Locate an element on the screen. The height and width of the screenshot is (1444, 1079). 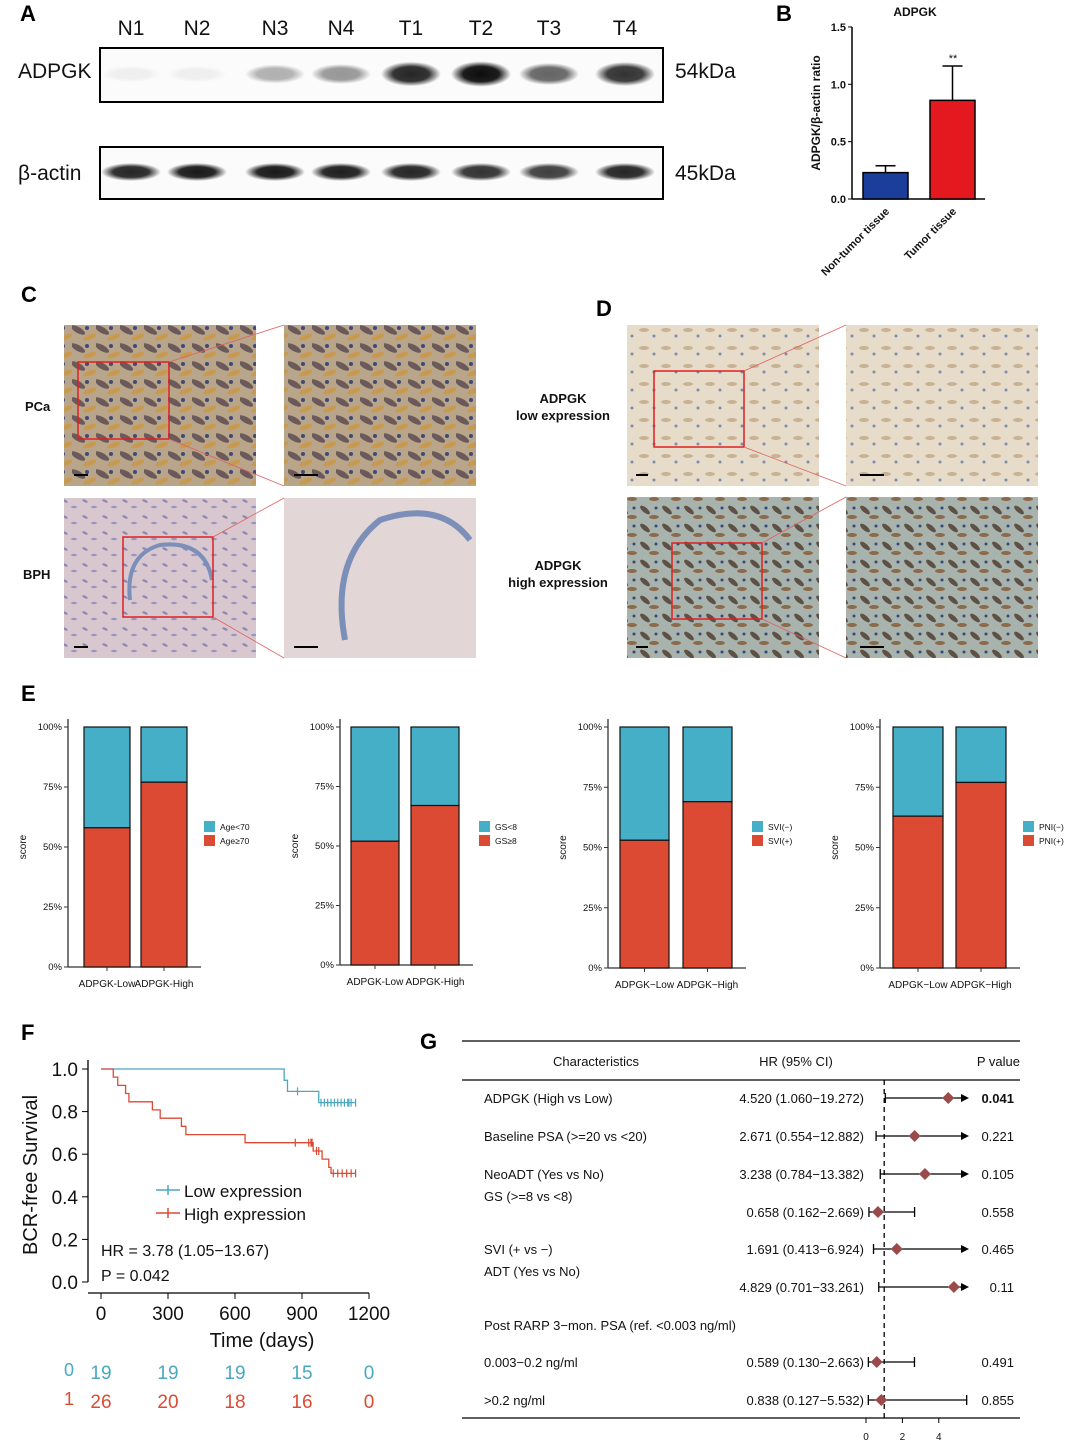
high-overview-image is located at coordinates (723, 577).